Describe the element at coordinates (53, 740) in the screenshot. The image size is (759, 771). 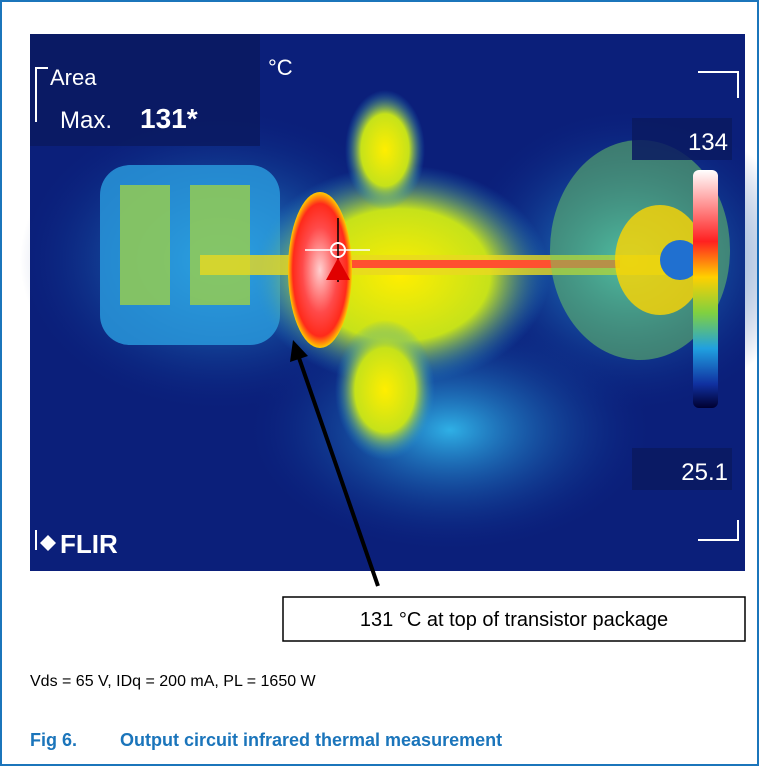
I see `caption-number: Fig 6.` at that location.